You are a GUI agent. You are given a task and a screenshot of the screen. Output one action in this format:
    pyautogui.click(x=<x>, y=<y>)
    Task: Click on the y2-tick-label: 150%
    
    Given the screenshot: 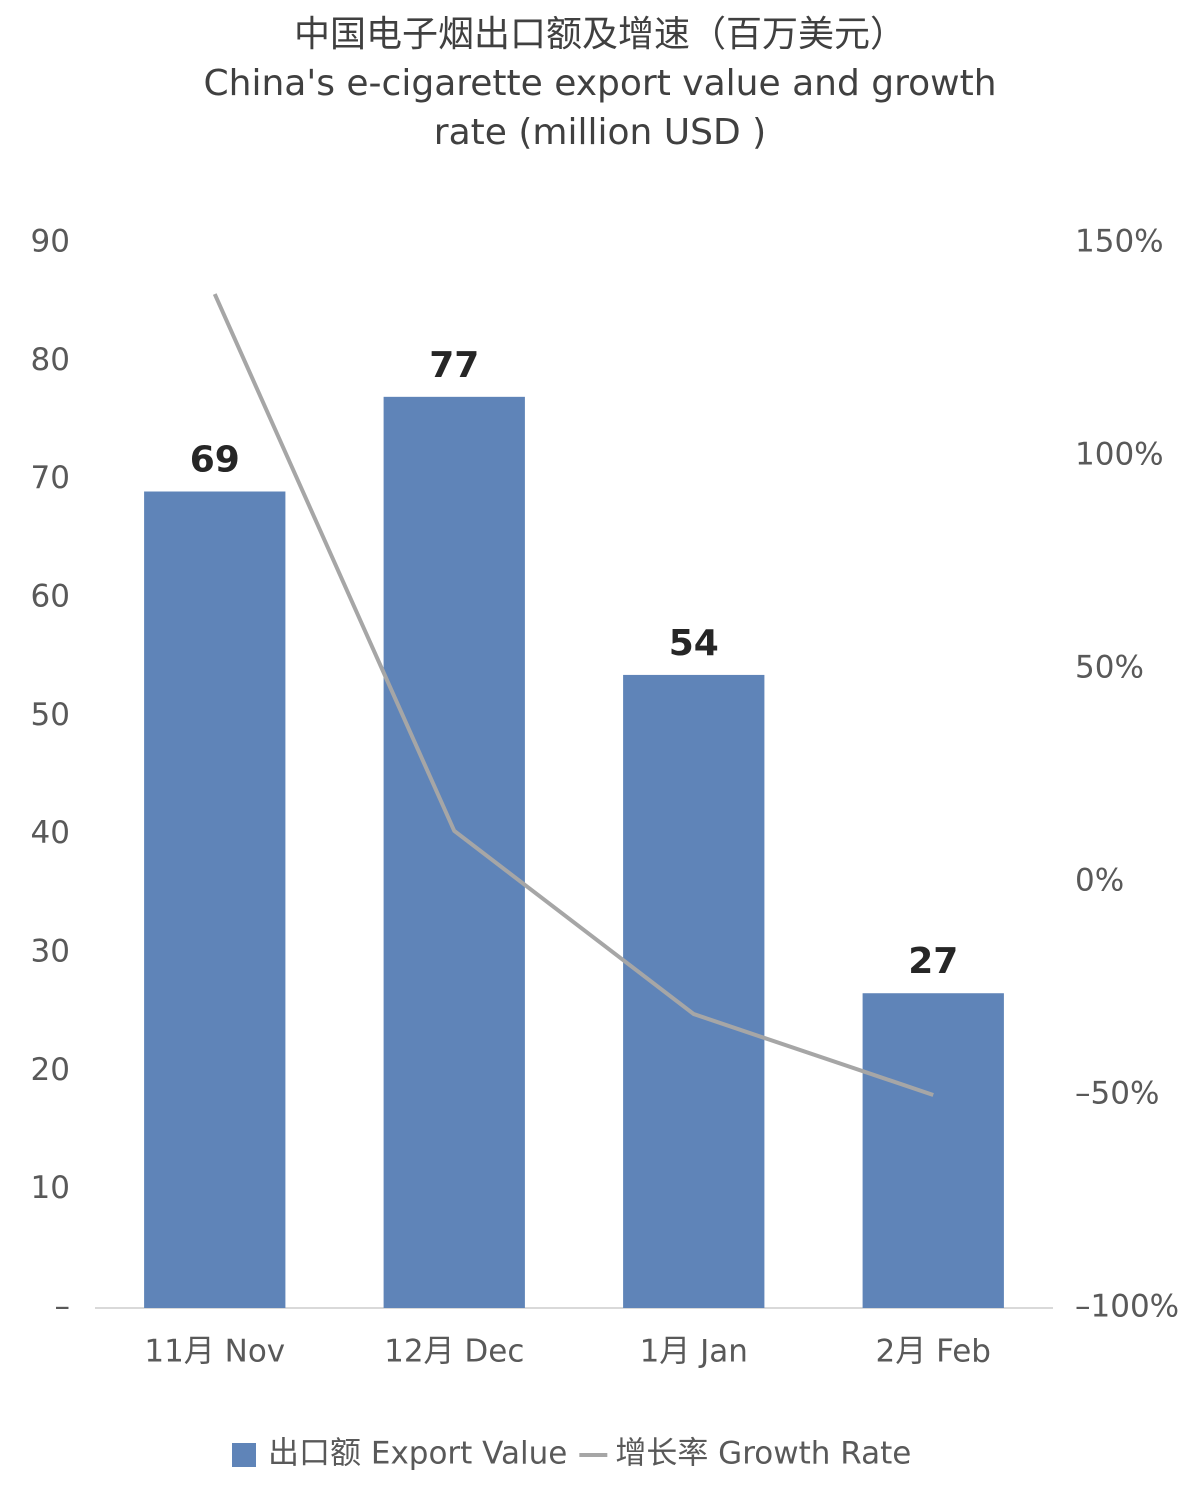 What is the action you would take?
    pyautogui.click(x=1119, y=242)
    